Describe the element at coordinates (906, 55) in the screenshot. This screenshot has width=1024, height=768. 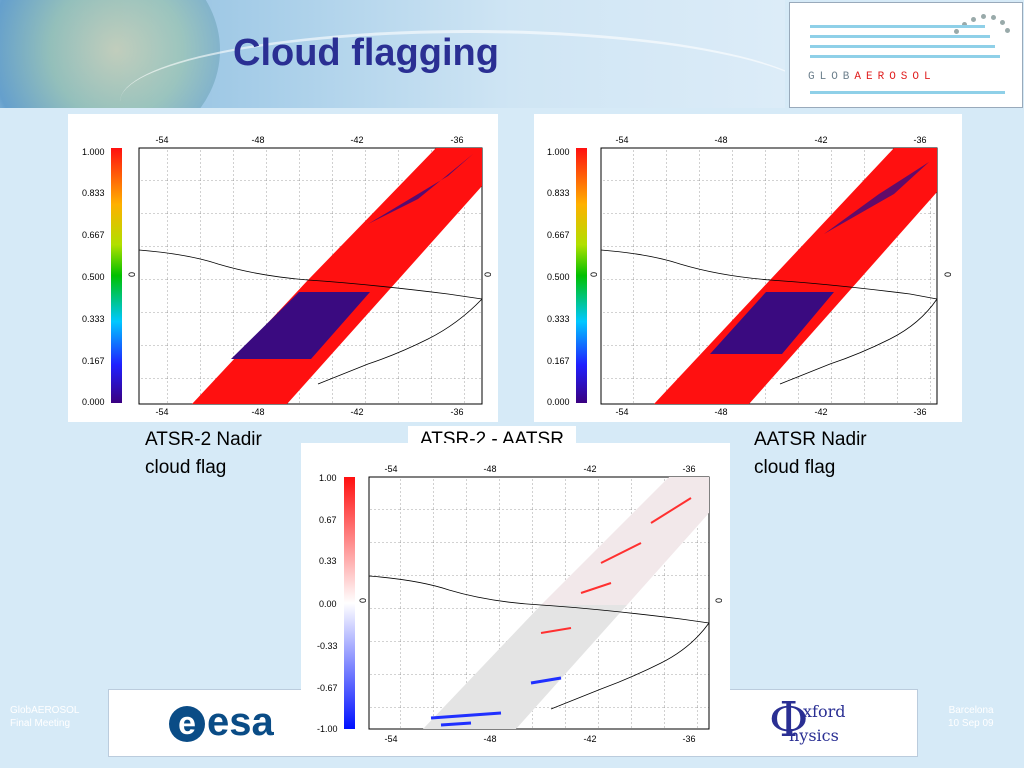
I see `globaerosol-logo: GLOBAEROSOL` at that location.